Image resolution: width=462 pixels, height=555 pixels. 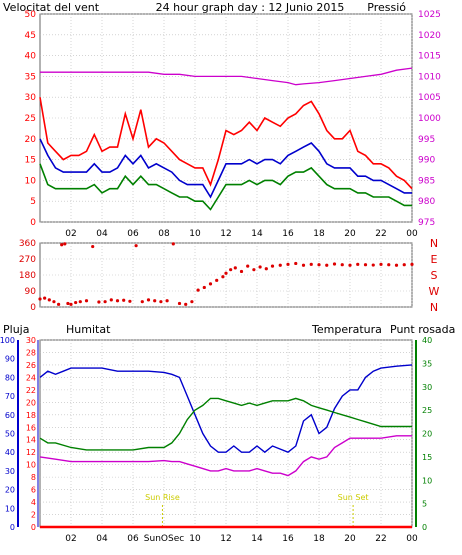 What do you see at coordinates (10, 377) in the screenshot?
I see `rain-y-tick: 80` at bounding box center [10, 377].